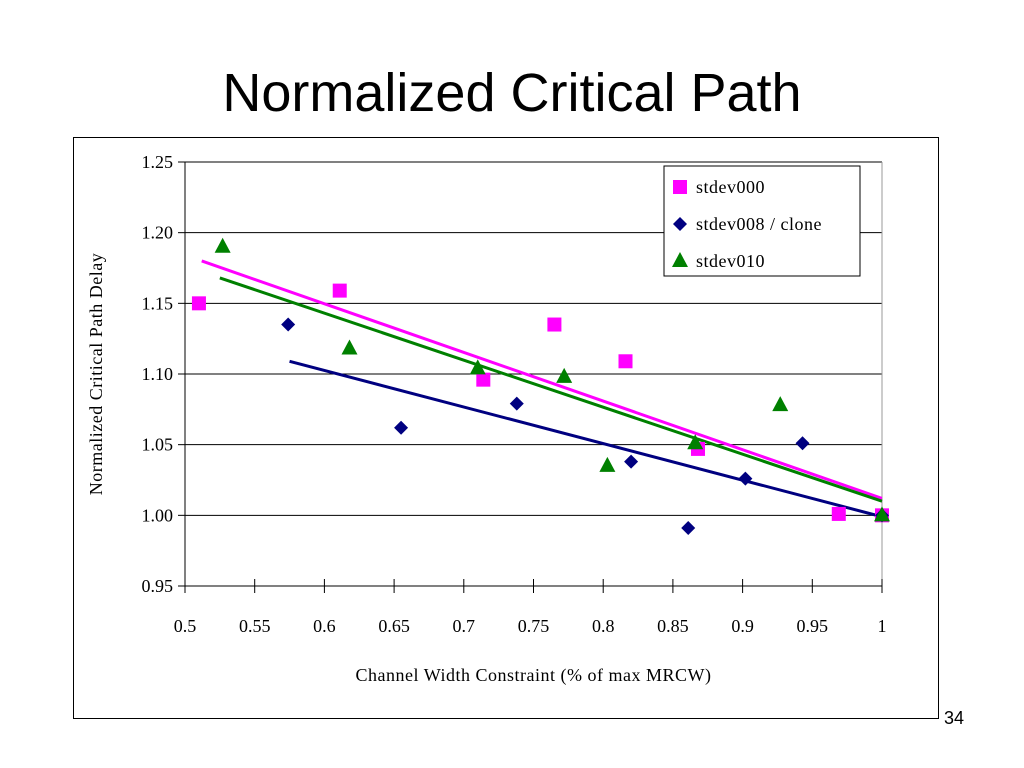  What do you see at coordinates (680, 187) in the screenshot?
I see `legend-marker-square` at bounding box center [680, 187].